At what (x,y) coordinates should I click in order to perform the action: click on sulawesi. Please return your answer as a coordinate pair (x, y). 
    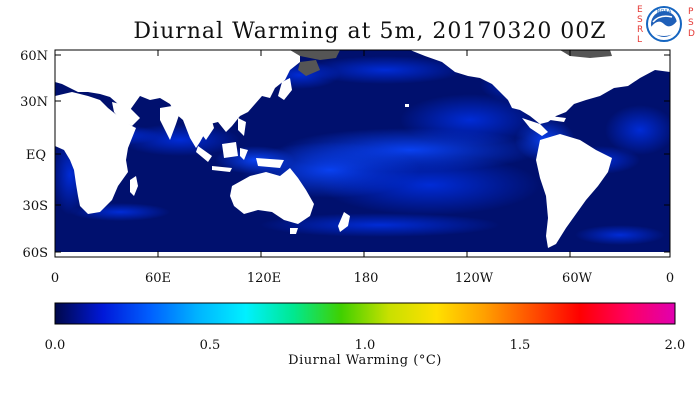
    Looking at the image, I should click on (244, 154).